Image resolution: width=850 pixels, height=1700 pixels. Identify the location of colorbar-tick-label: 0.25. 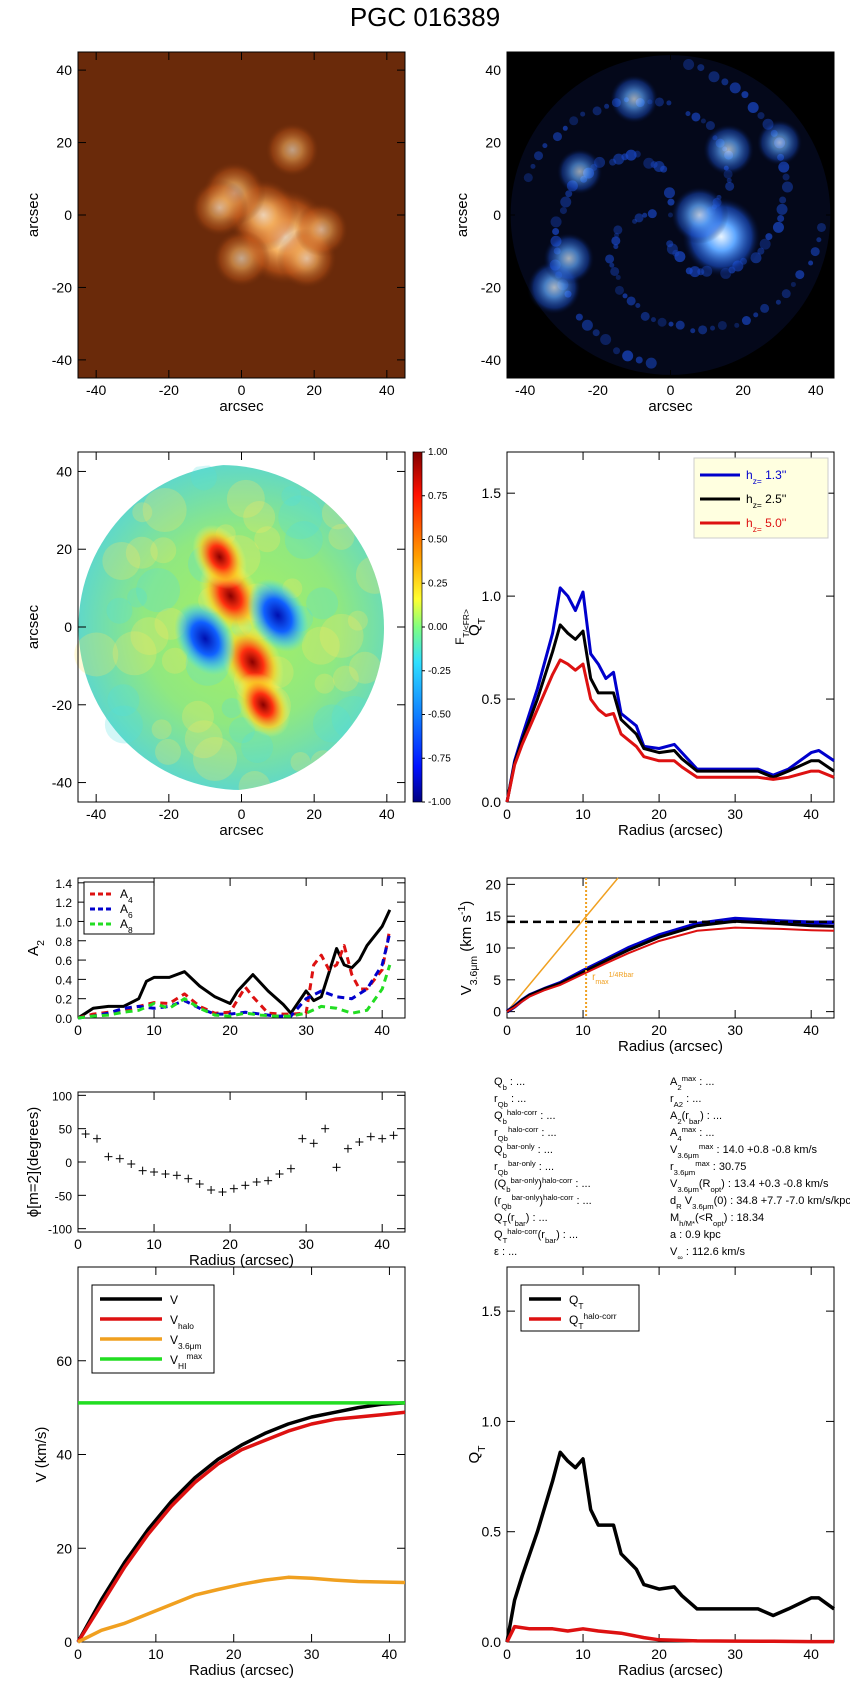
(438, 583).